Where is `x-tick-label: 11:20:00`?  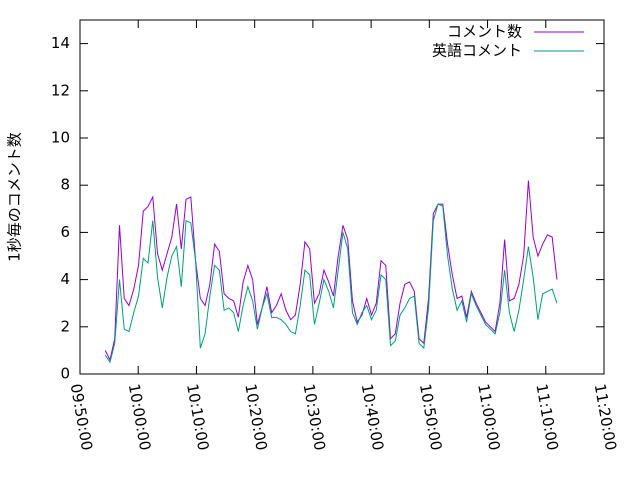 x-tick-label: 11:20:00 is located at coordinates (605, 416).